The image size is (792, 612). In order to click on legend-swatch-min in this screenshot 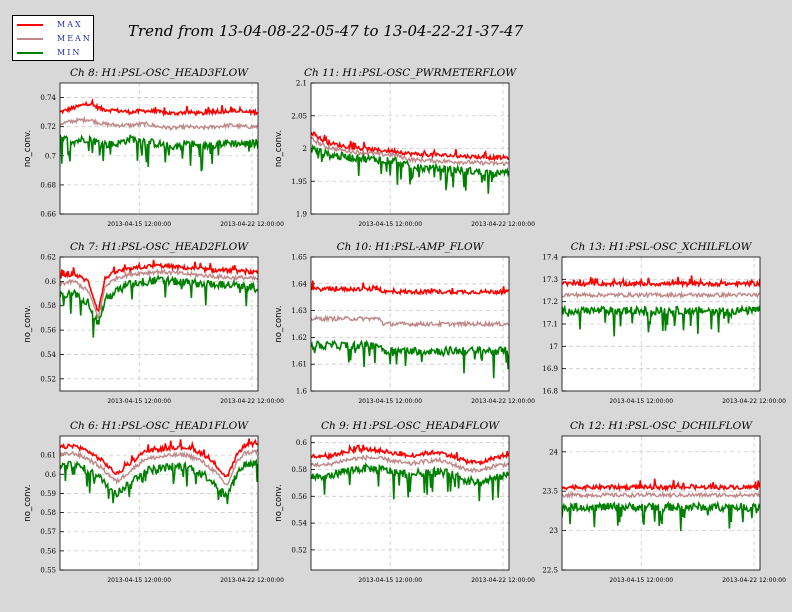, I will do `click(30, 53)`.